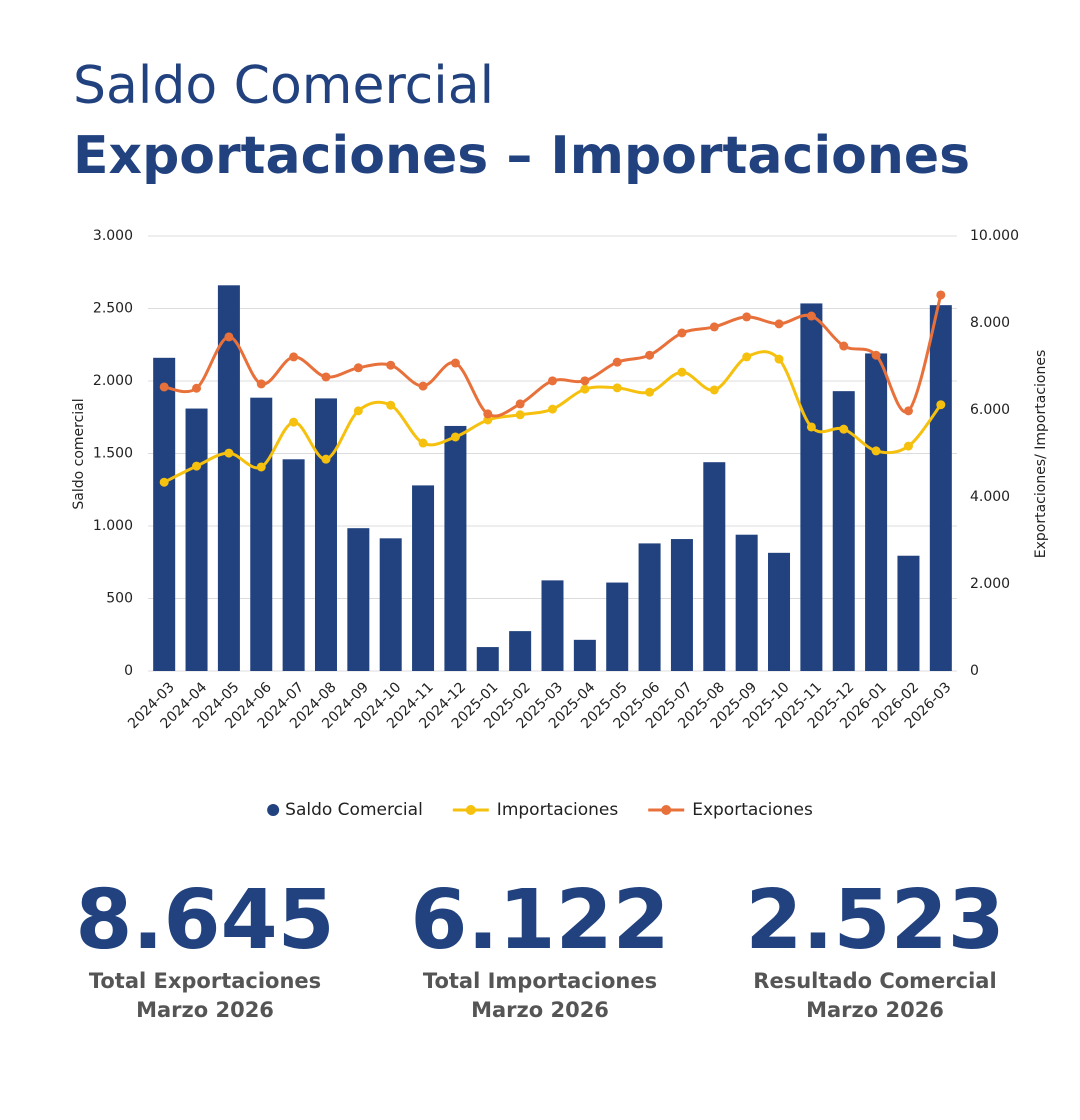  What do you see at coordinates (994, 236) in the screenshot?
I see `y2-tick-label: 10.000` at bounding box center [994, 236].